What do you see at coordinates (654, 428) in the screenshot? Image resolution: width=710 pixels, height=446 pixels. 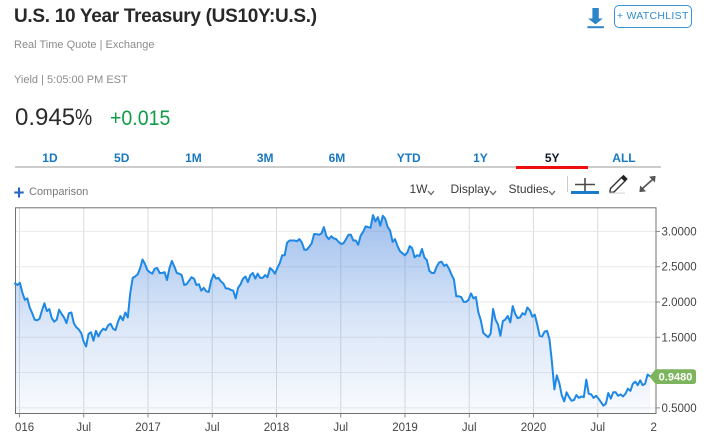 I see `svg-text: 2` at bounding box center [654, 428].